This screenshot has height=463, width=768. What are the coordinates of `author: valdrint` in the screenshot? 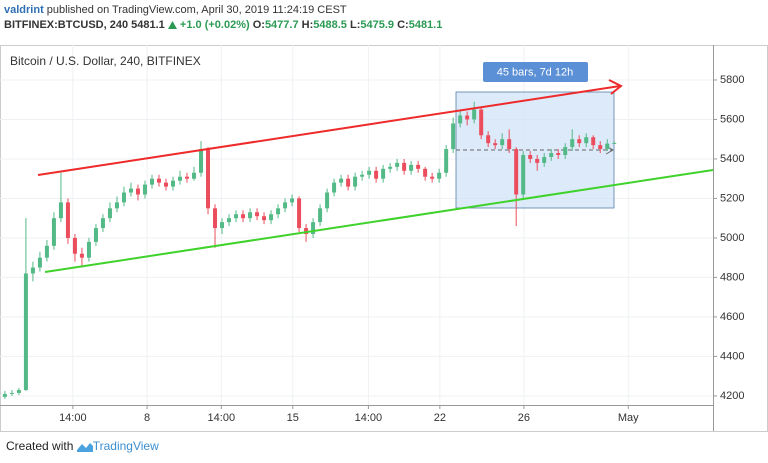 It's located at (24, 10).